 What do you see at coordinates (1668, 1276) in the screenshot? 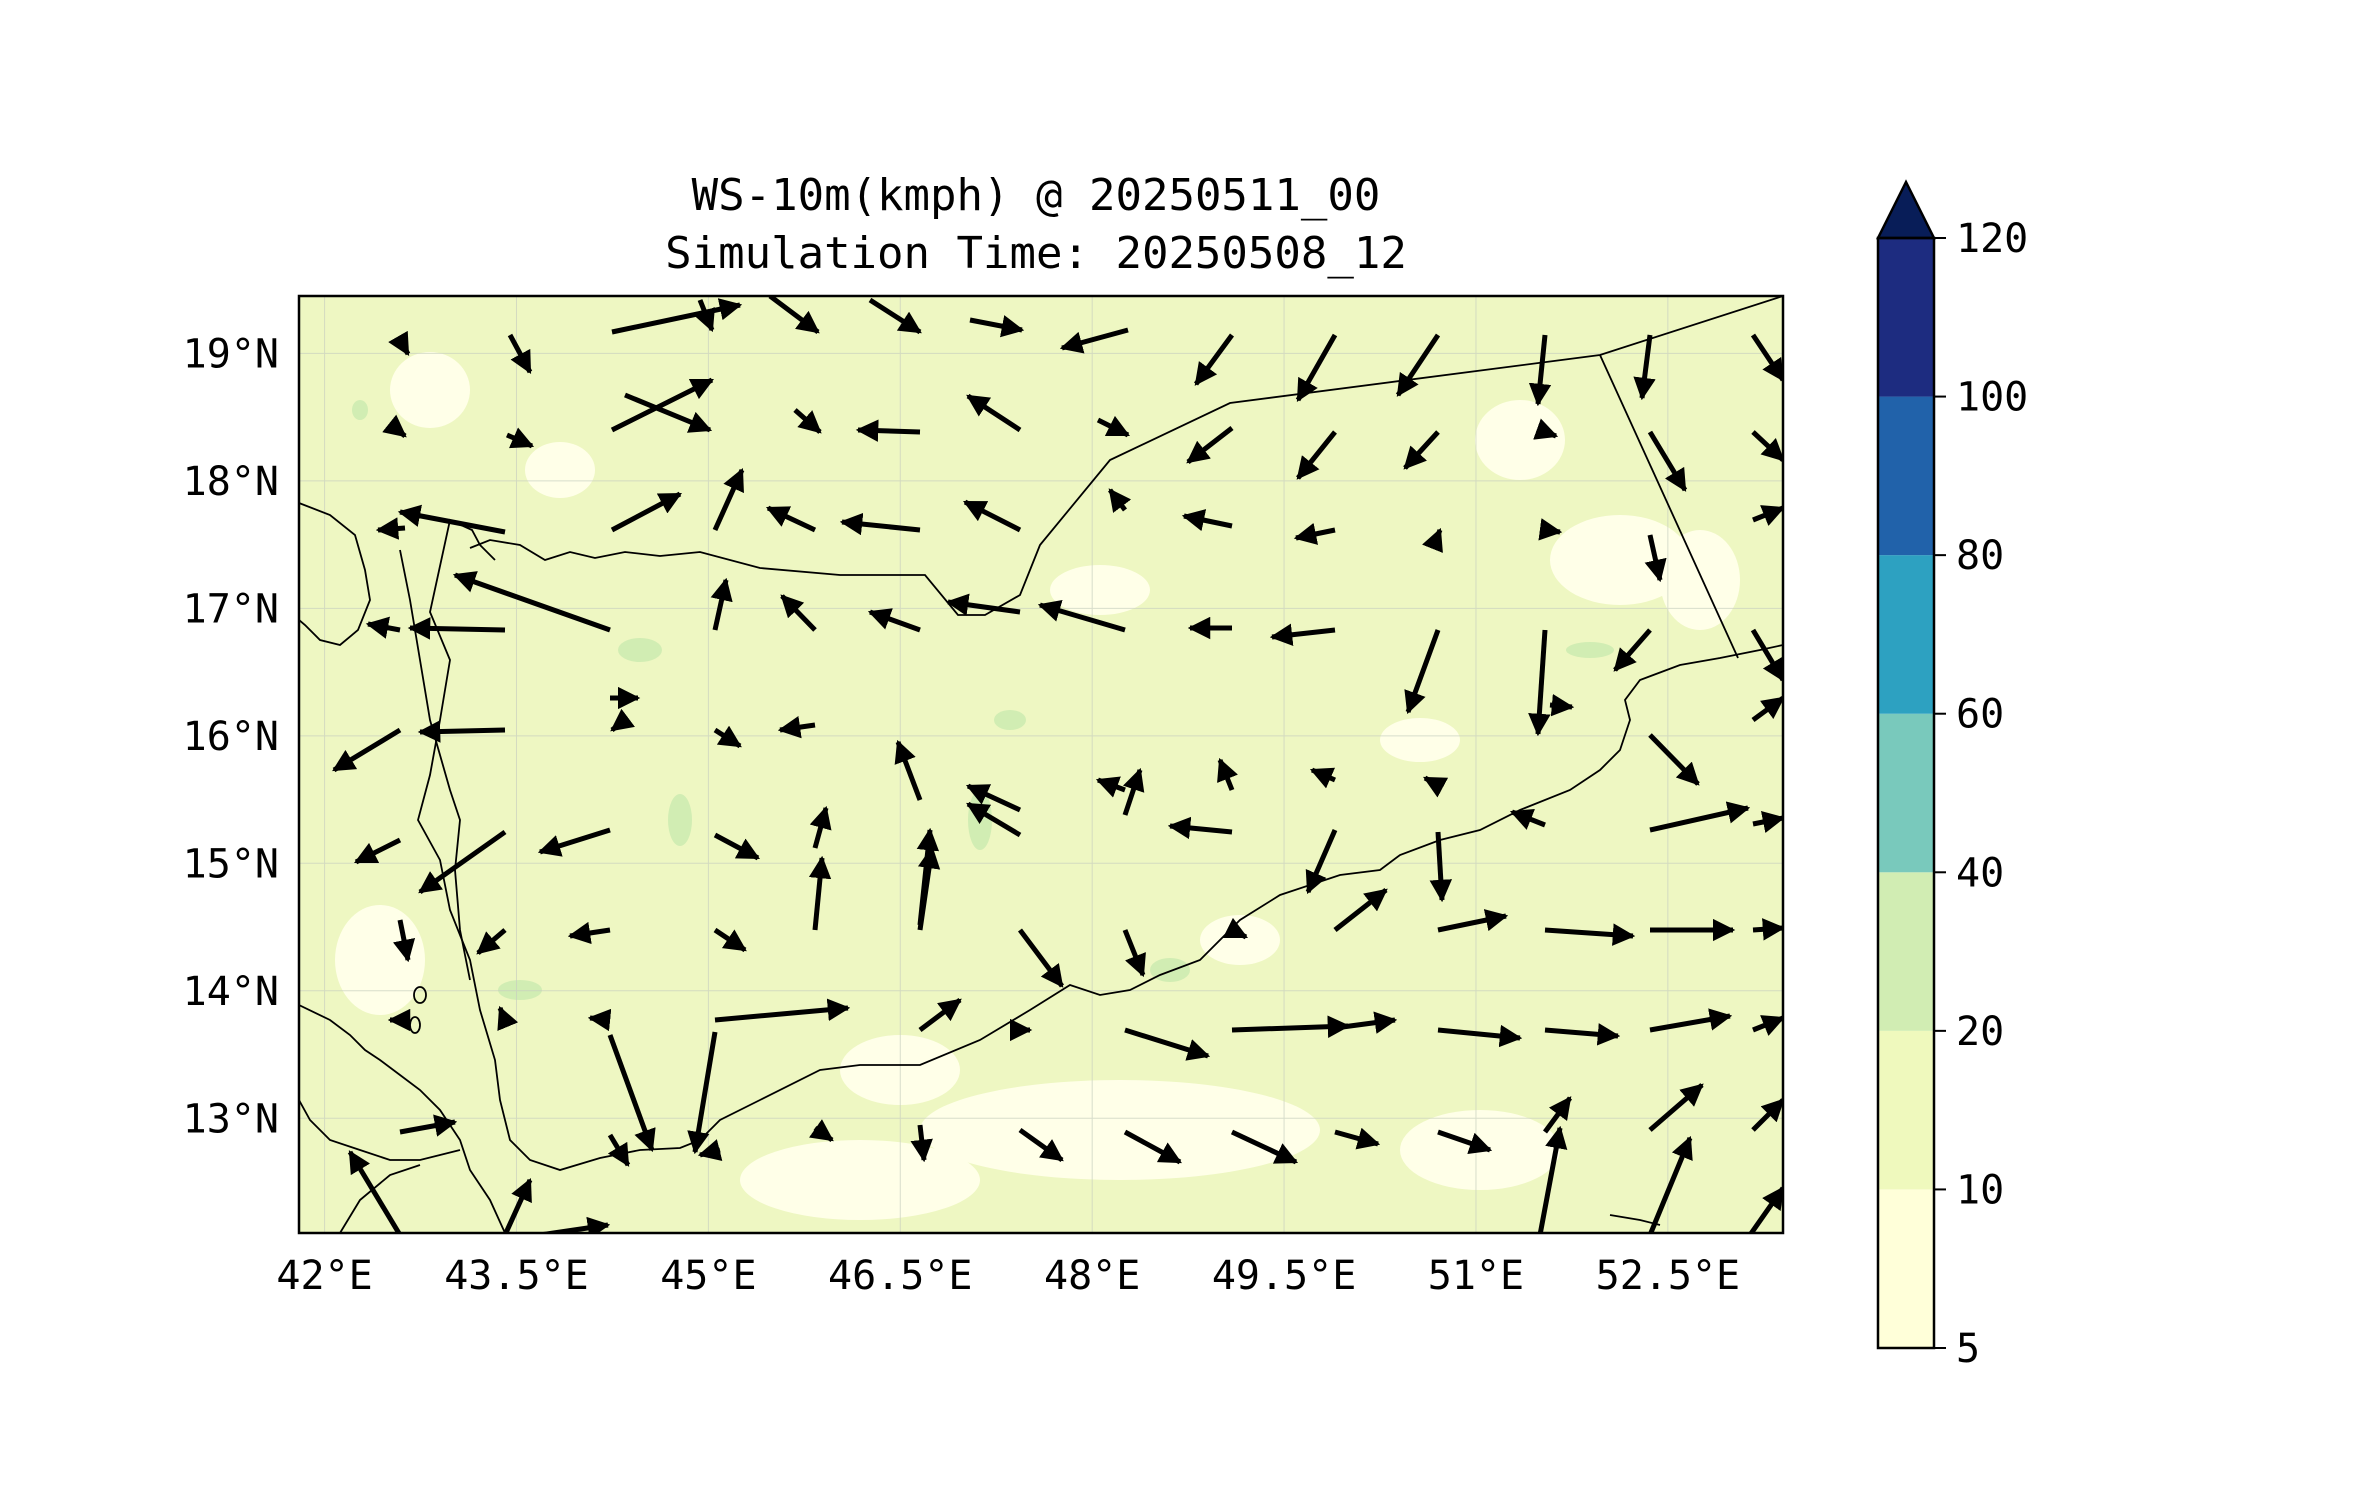
I see `x-tick-label: 52.5°E` at bounding box center [1668, 1276].